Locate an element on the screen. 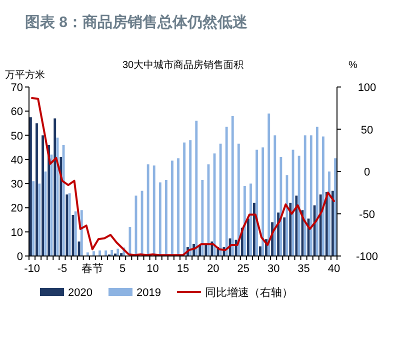  y2-tick-label: -100 is located at coordinates (367, 257).